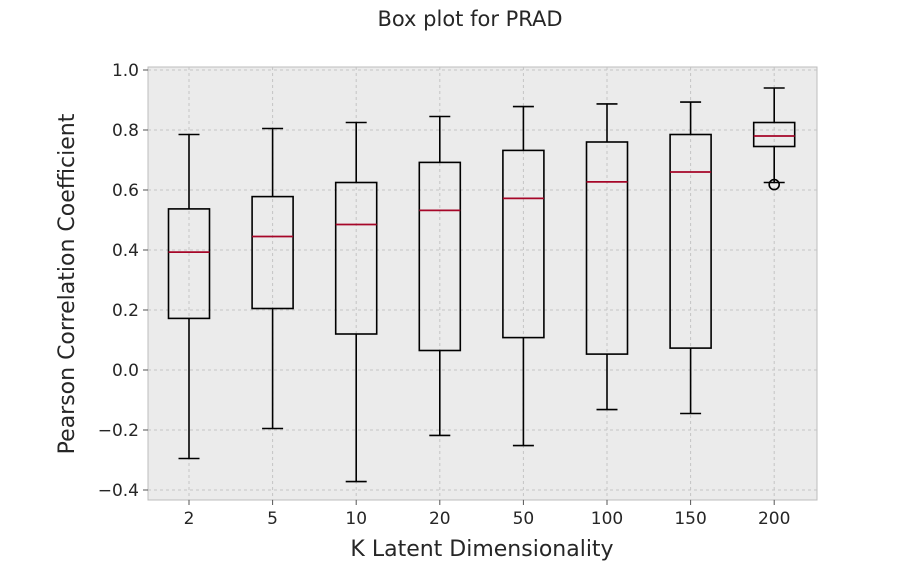 The width and height of the screenshot is (910, 588). Describe the element at coordinates (481, 549) in the screenshot. I see `x-axis-label: K Latent Dimensionality` at that location.